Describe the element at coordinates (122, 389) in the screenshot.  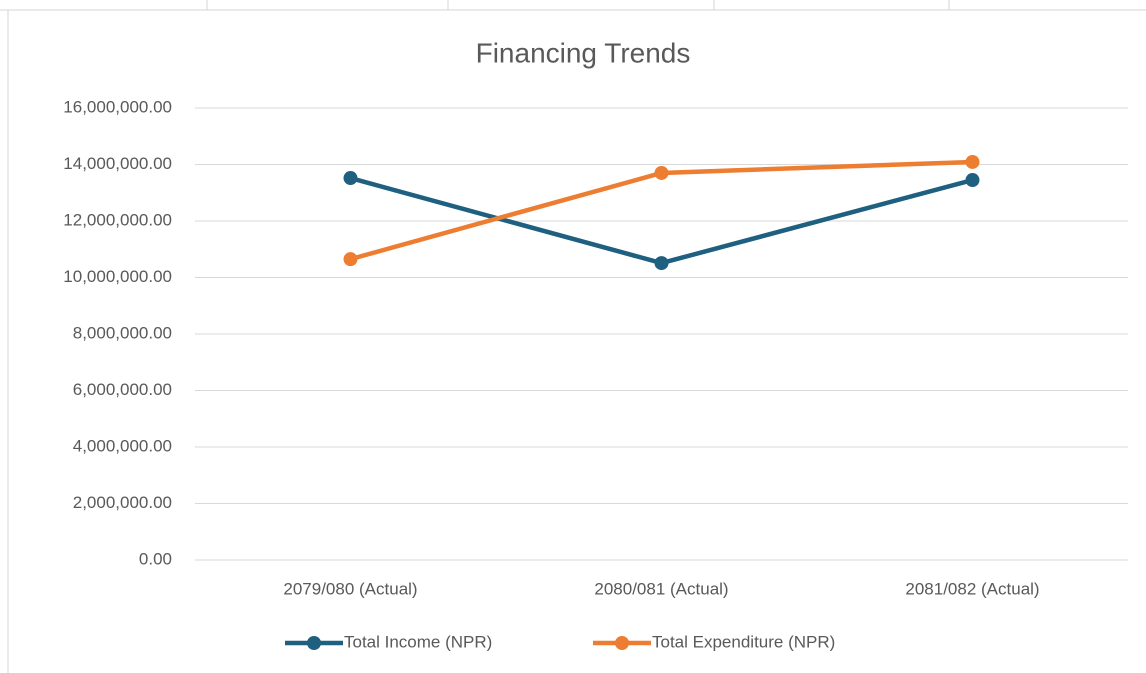
I see `y-tick-label: 6,000,000.00` at that location.